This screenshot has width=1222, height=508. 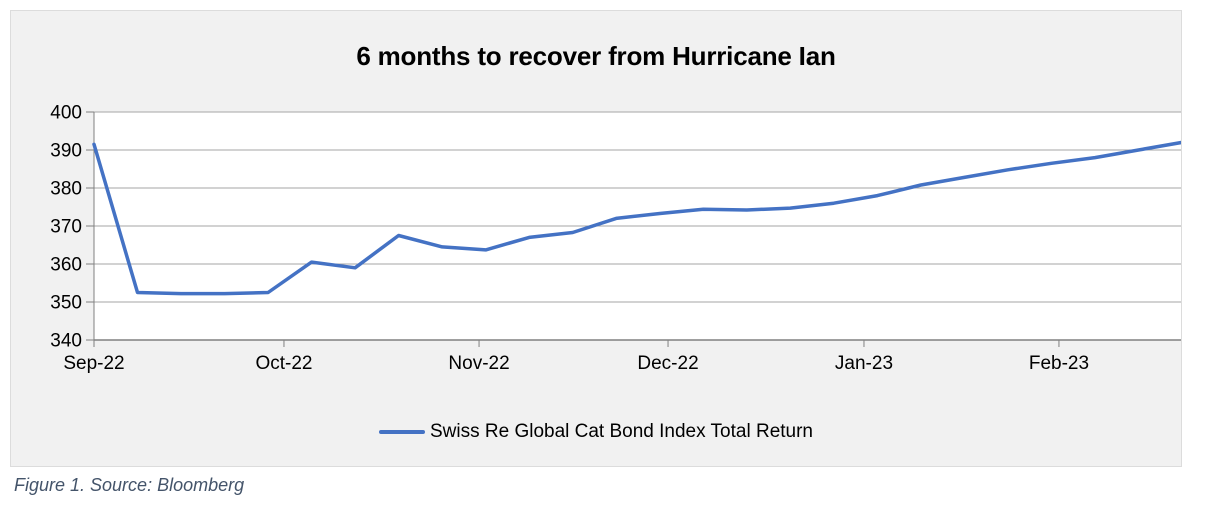 I want to click on figure-caption: Figure 1. Source: Bloomberg, so click(x=129, y=485).